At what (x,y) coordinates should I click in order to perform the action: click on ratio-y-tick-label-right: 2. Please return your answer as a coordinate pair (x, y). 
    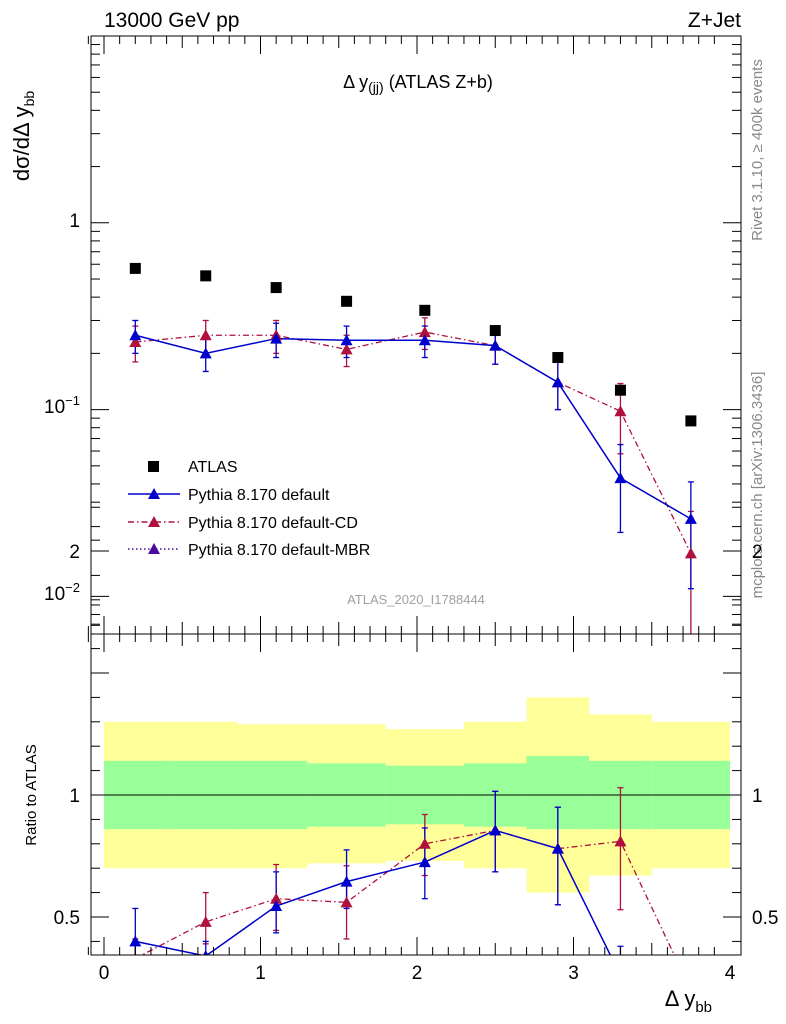
    Looking at the image, I should click on (757, 552).